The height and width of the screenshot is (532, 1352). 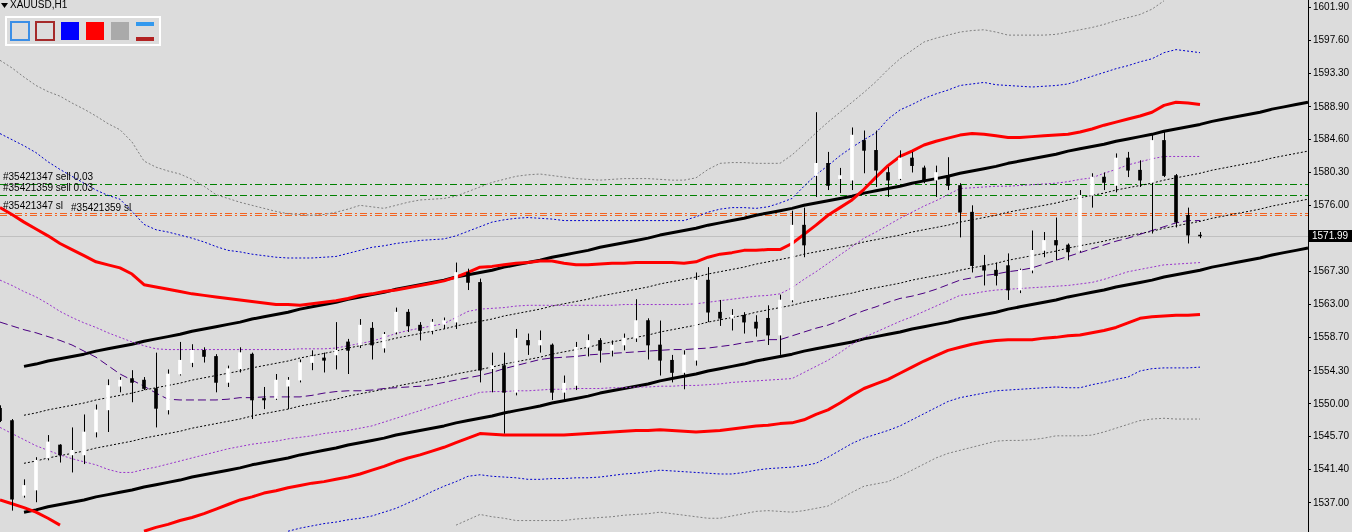 What do you see at coordinates (33, 205) in the screenshot?
I see `ref-line-label: #35421347 sl` at bounding box center [33, 205].